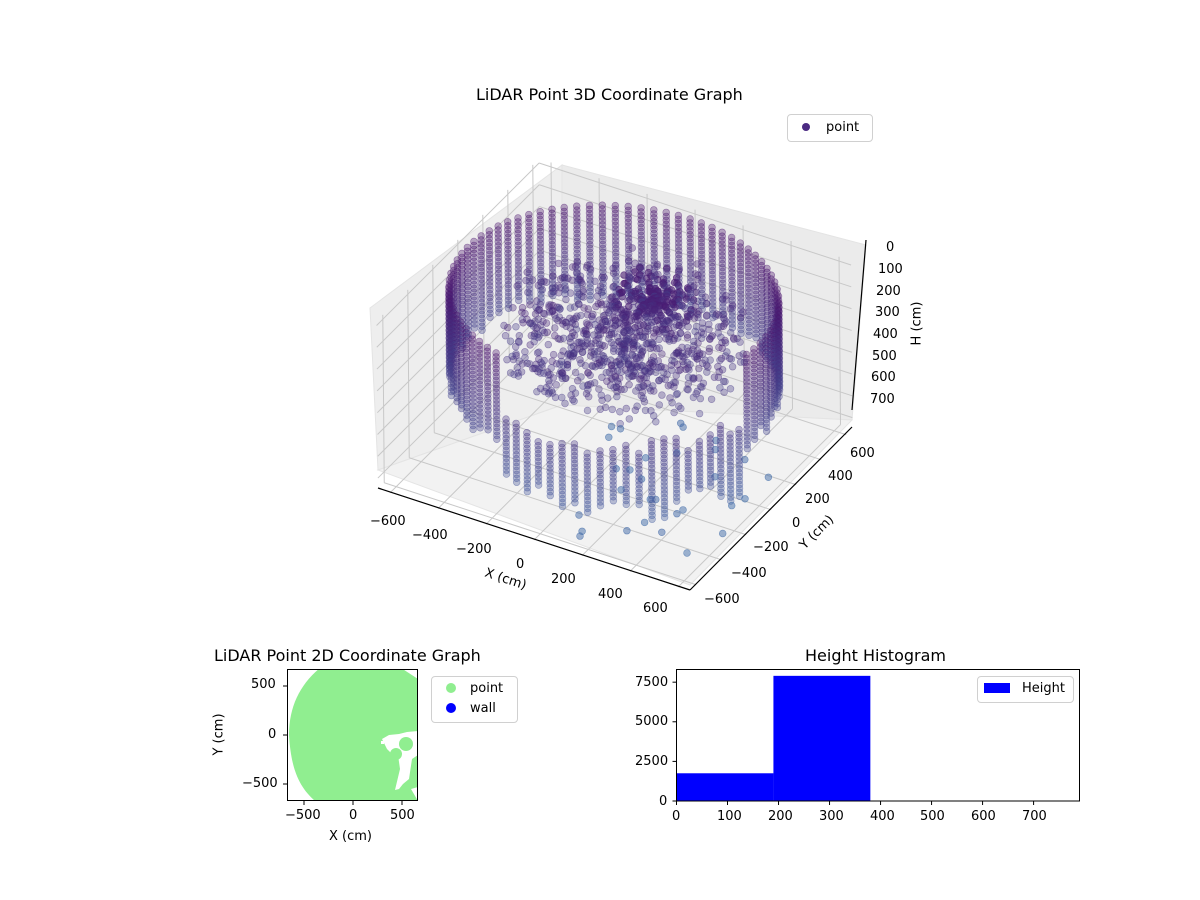  I want to click on y-tick: 7500, so click(652, 682).